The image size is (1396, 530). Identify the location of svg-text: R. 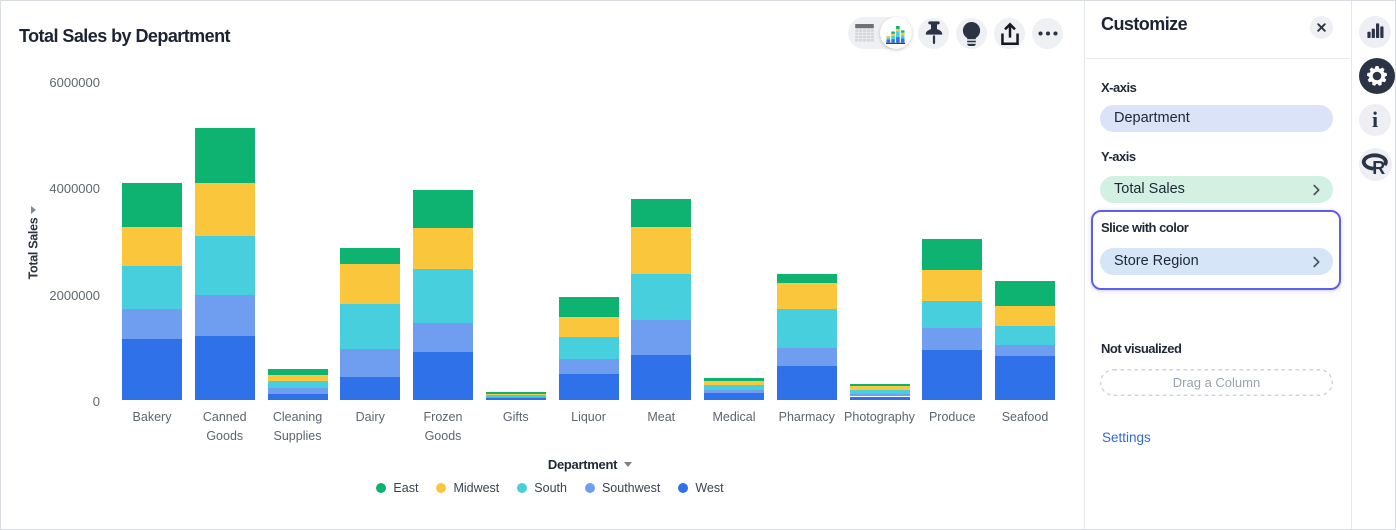
(1378, 167).